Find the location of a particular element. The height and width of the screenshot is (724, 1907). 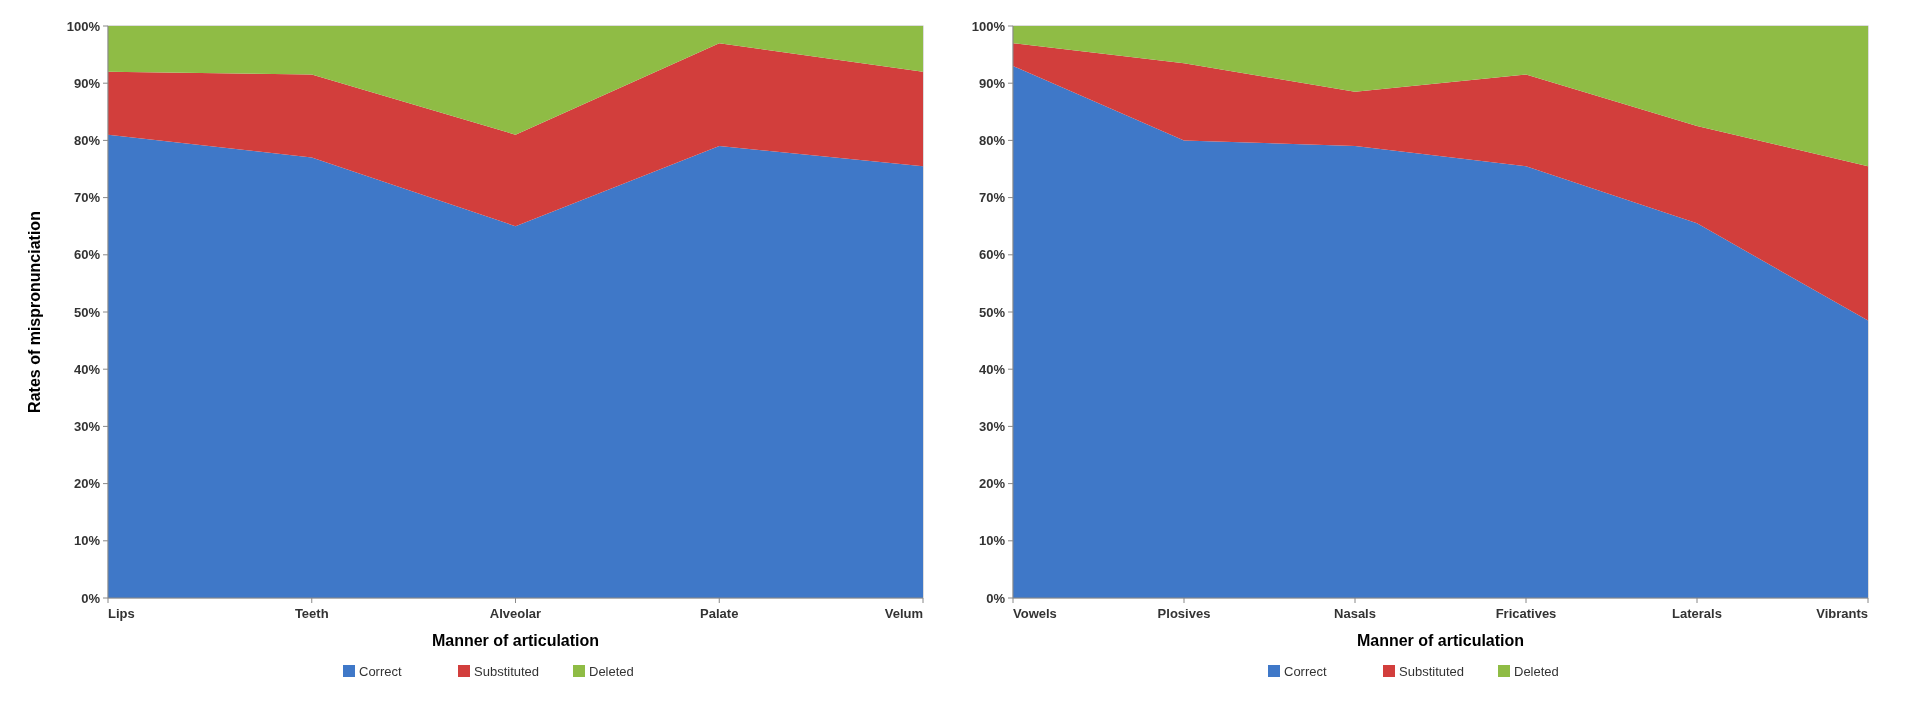

x-tick-label: Fricatives is located at coordinates (1526, 613).